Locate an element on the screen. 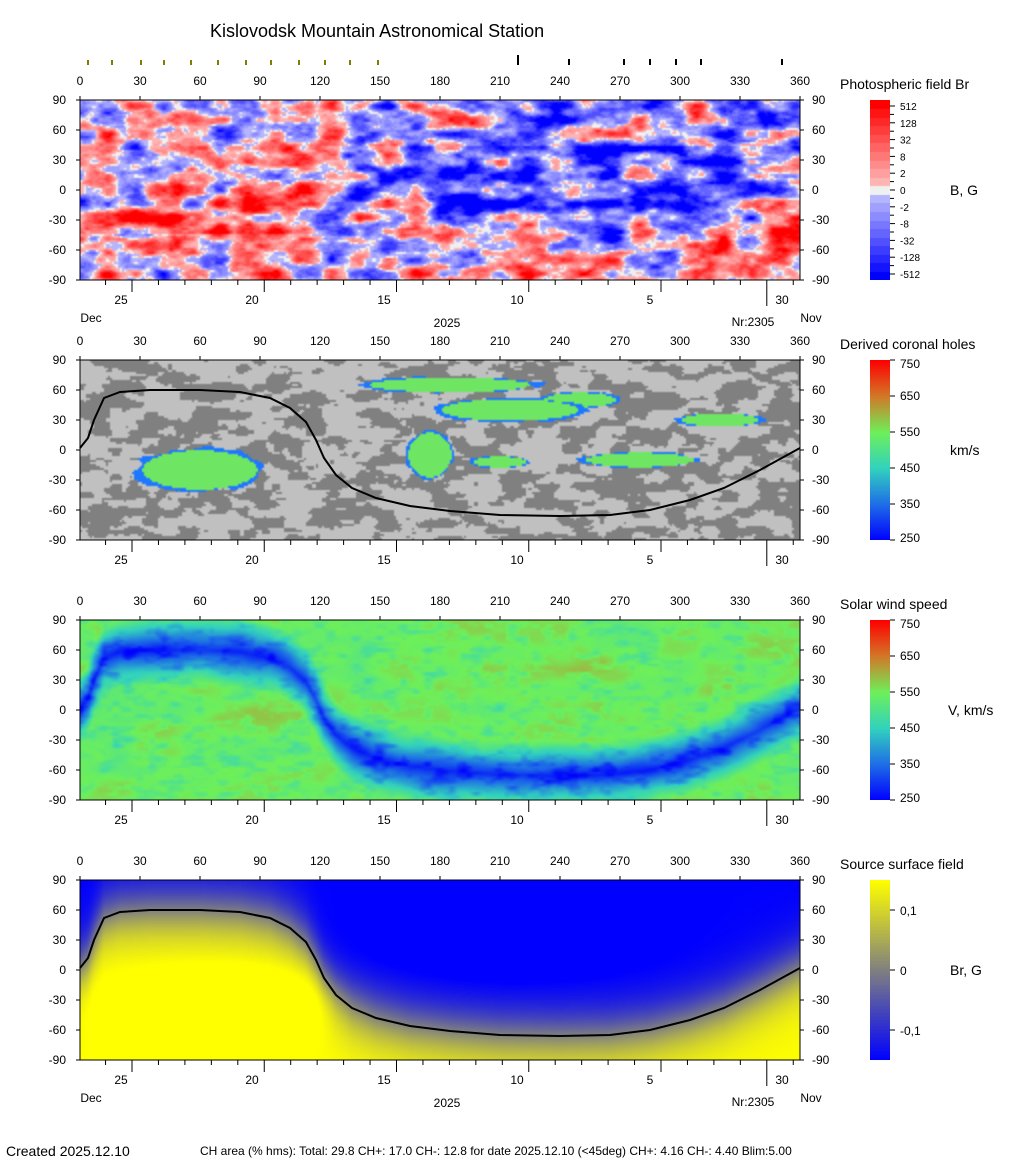  solar-wind-unit-label: V, km/s is located at coordinates (971, 710).